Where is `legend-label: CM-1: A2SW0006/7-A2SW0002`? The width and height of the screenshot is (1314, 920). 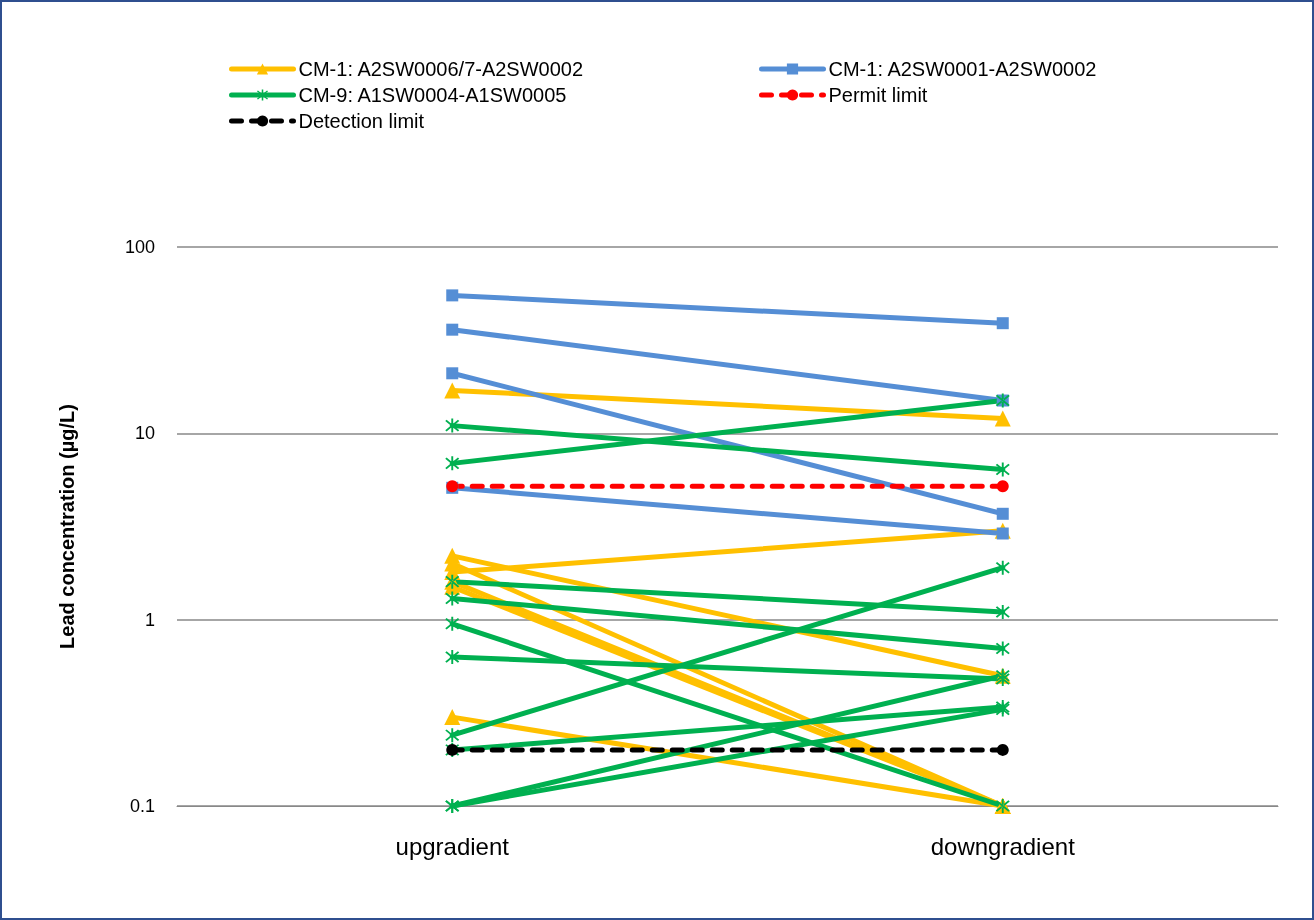
legend-label: CM-1: A2SW0006/7-A2SW0002 is located at coordinates (441, 69).